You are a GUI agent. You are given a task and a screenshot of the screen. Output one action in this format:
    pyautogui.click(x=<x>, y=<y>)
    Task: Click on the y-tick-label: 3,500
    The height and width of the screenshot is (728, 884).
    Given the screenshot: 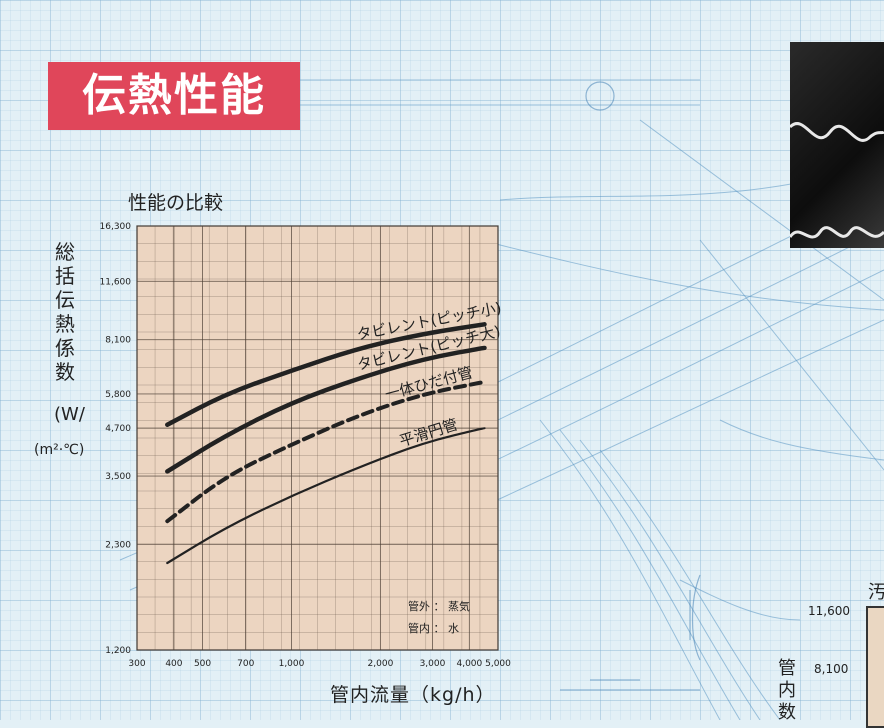 What is the action you would take?
    pyautogui.click(x=118, y=477)
    